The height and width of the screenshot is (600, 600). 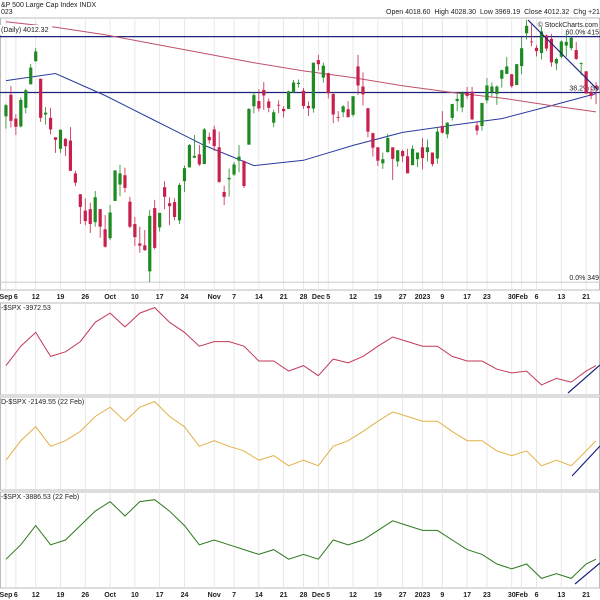 I want to click on x-tick-label: 24, so click(x=185, y=595).